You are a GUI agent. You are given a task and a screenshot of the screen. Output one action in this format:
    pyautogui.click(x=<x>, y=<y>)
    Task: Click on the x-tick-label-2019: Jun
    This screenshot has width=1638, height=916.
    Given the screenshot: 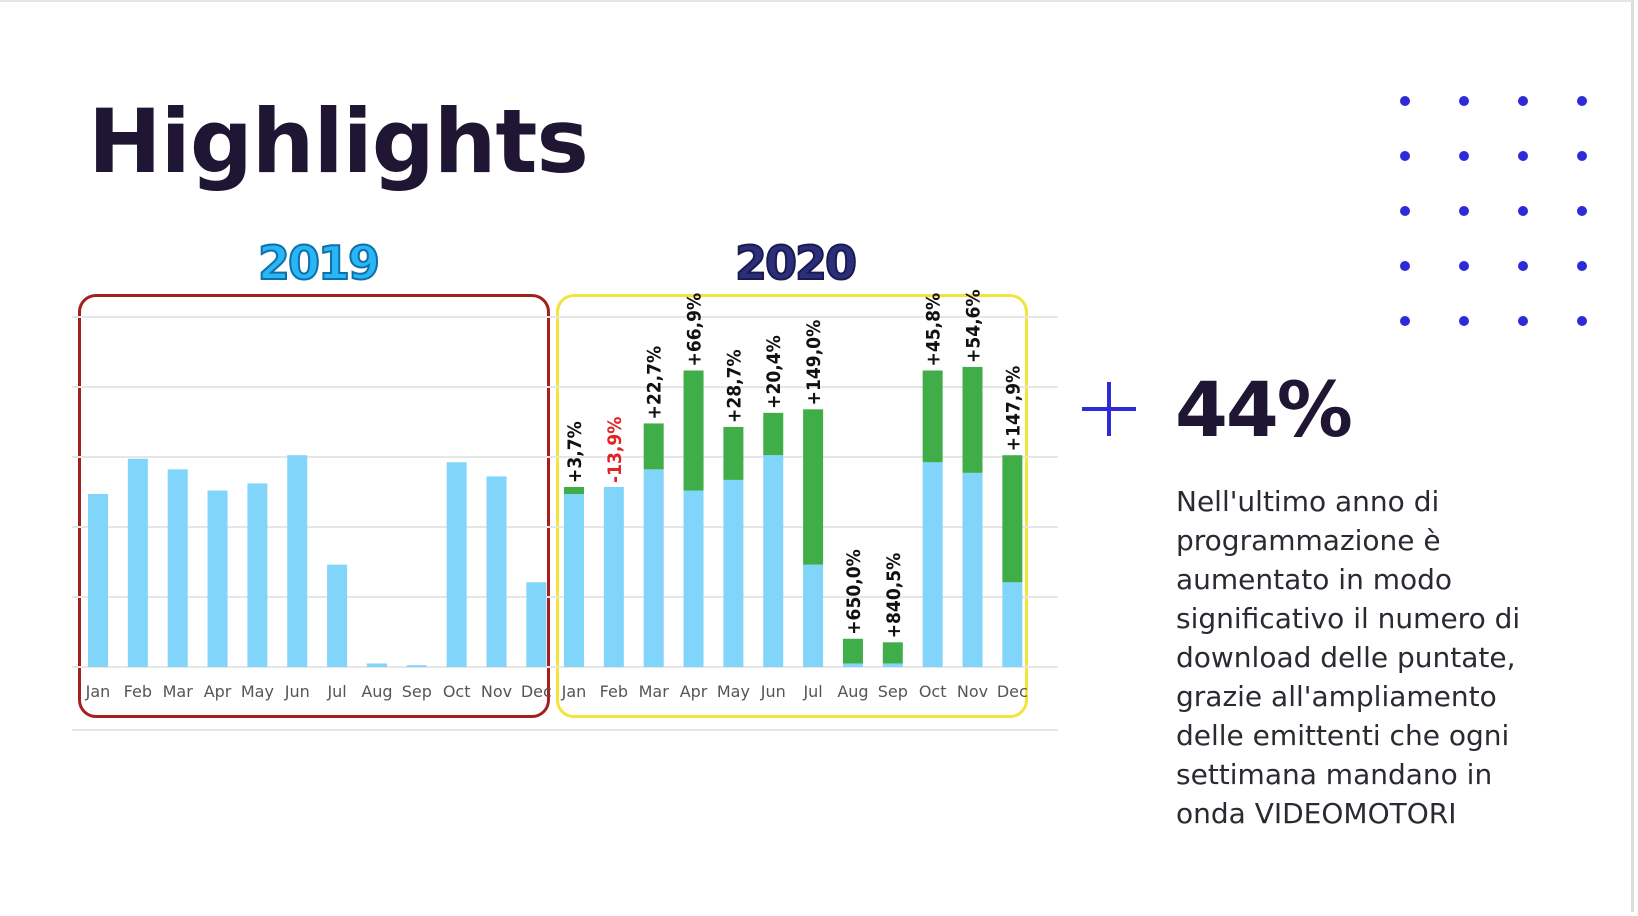 What is the action you would take?
    pyautogui.click(x=297, y=691)
    